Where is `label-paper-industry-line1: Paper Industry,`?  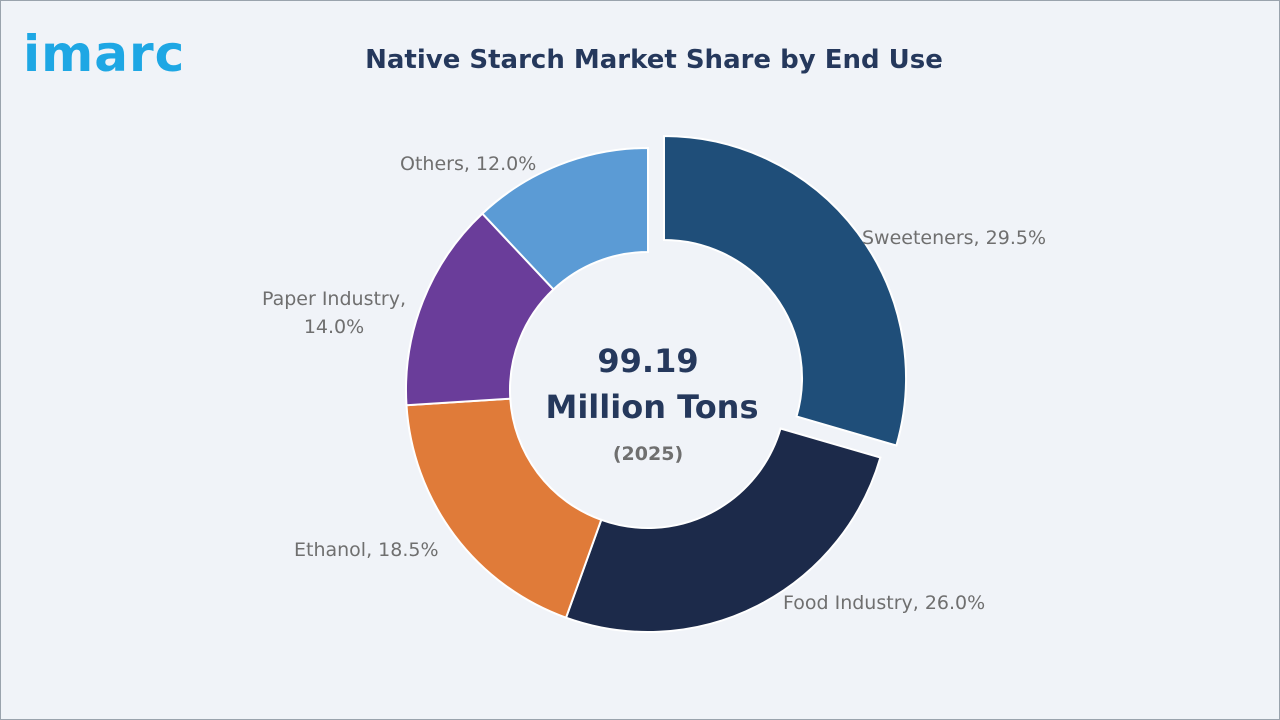 label-paper-industry-line1: Paper Industry, is located at coordinates (334, 299).